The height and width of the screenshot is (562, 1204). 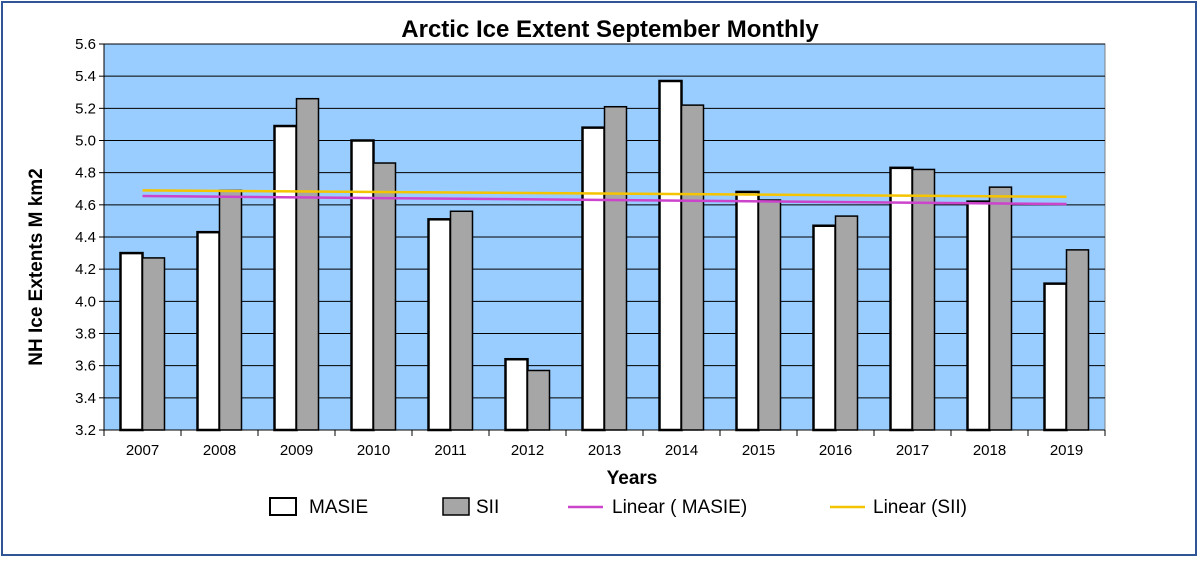 I want to click on y-axis-ticks: 3.2 3.4 3.6 3.8 4.0 4.2 4.4 4.6 4.8 5.0 5.2 5.4 5.6, so click(x=90, y=237).